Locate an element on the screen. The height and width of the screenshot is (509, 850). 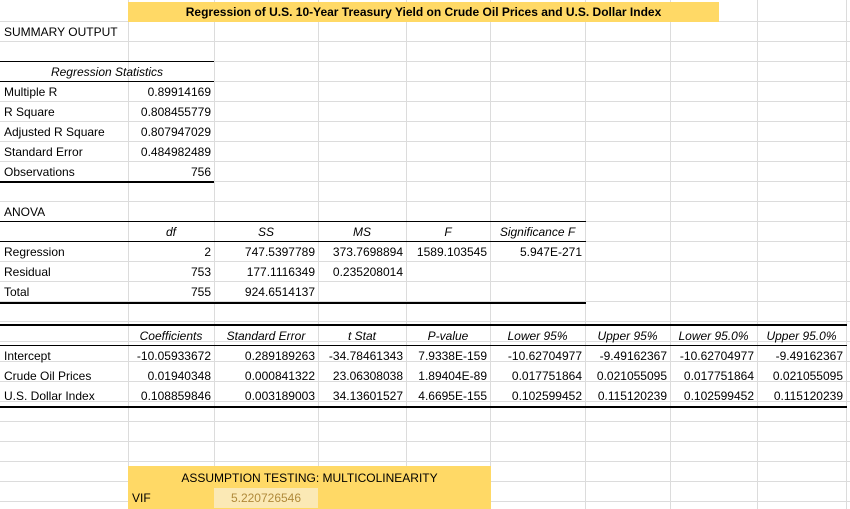
anova-header-ms: MS is located at coordinates (362, 232).